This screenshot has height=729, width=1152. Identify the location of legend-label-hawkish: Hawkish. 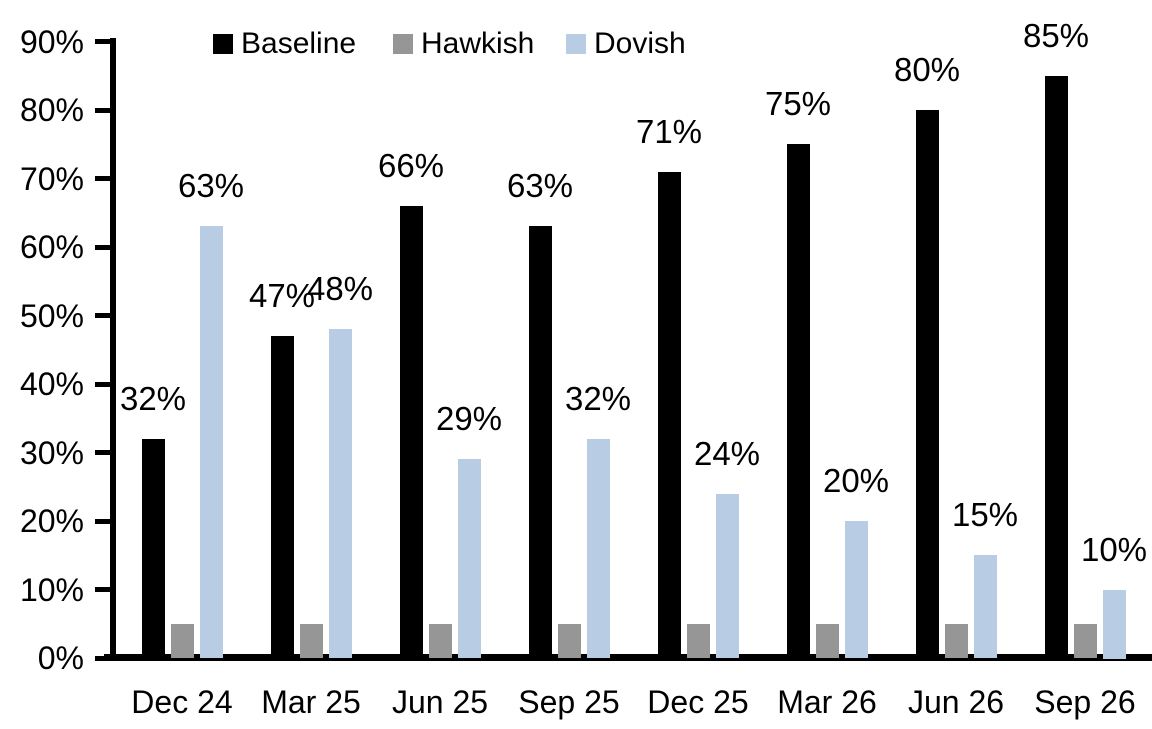
(478, 43).